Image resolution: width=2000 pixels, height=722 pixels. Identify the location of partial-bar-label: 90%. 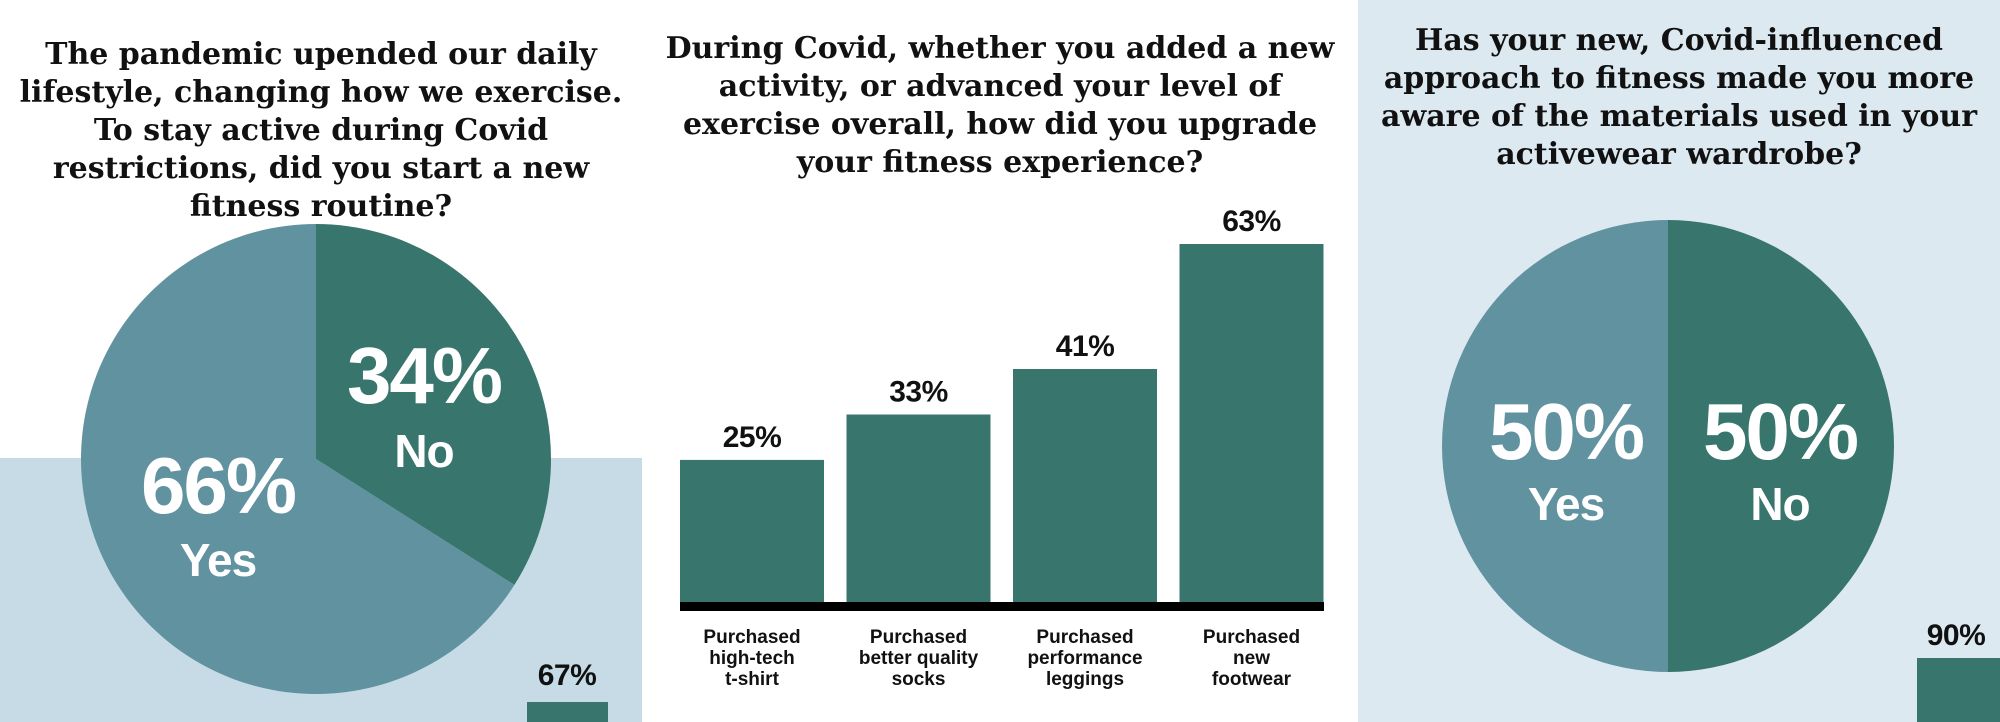
(1956, 635).